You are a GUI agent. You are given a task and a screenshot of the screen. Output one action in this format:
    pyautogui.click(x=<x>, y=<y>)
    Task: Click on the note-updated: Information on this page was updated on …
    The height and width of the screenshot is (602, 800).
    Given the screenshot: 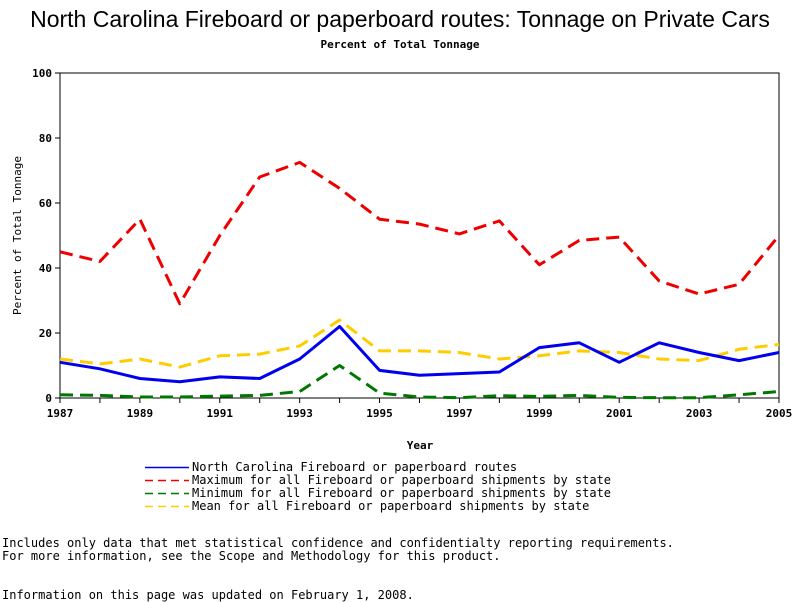 What is the action you would take?
    pyautogui.click(x=208, y=595)
    